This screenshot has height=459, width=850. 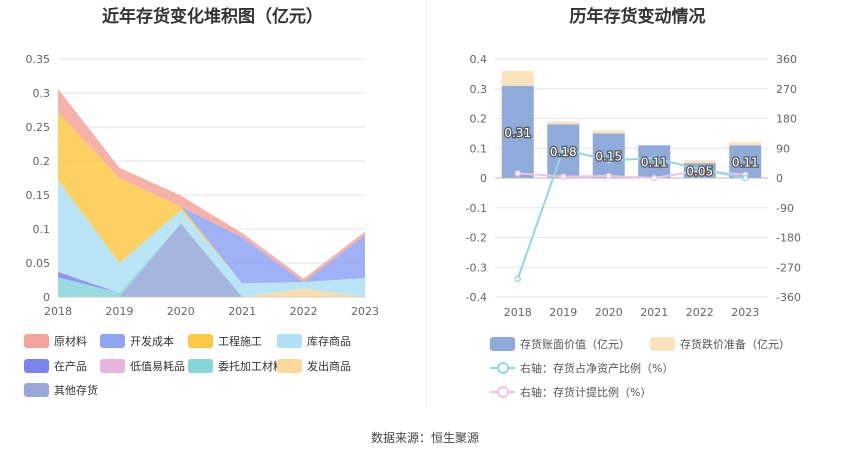 I want to click on bar-data-label: 0.05, so click(x=699, y=172).